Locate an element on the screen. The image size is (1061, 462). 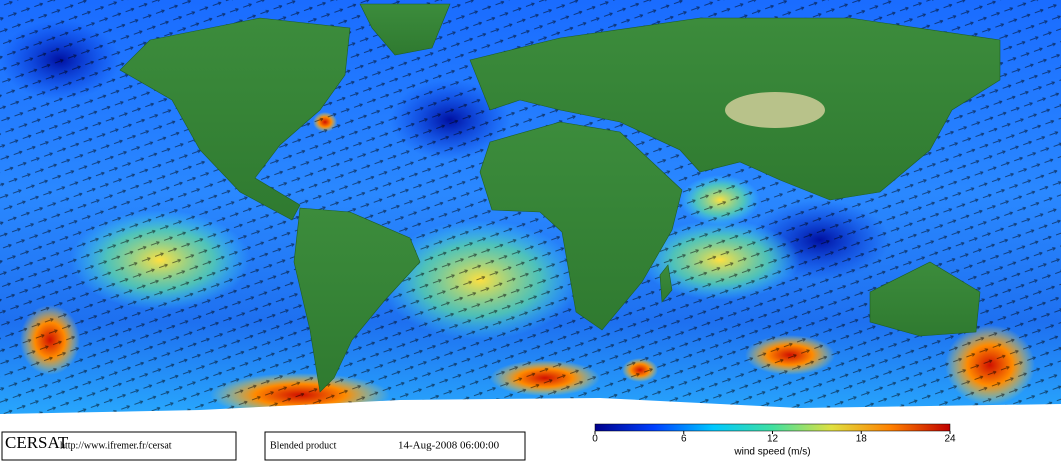
url: http://www.ifremer.fr/cersat is located at coordinates (116, 445).